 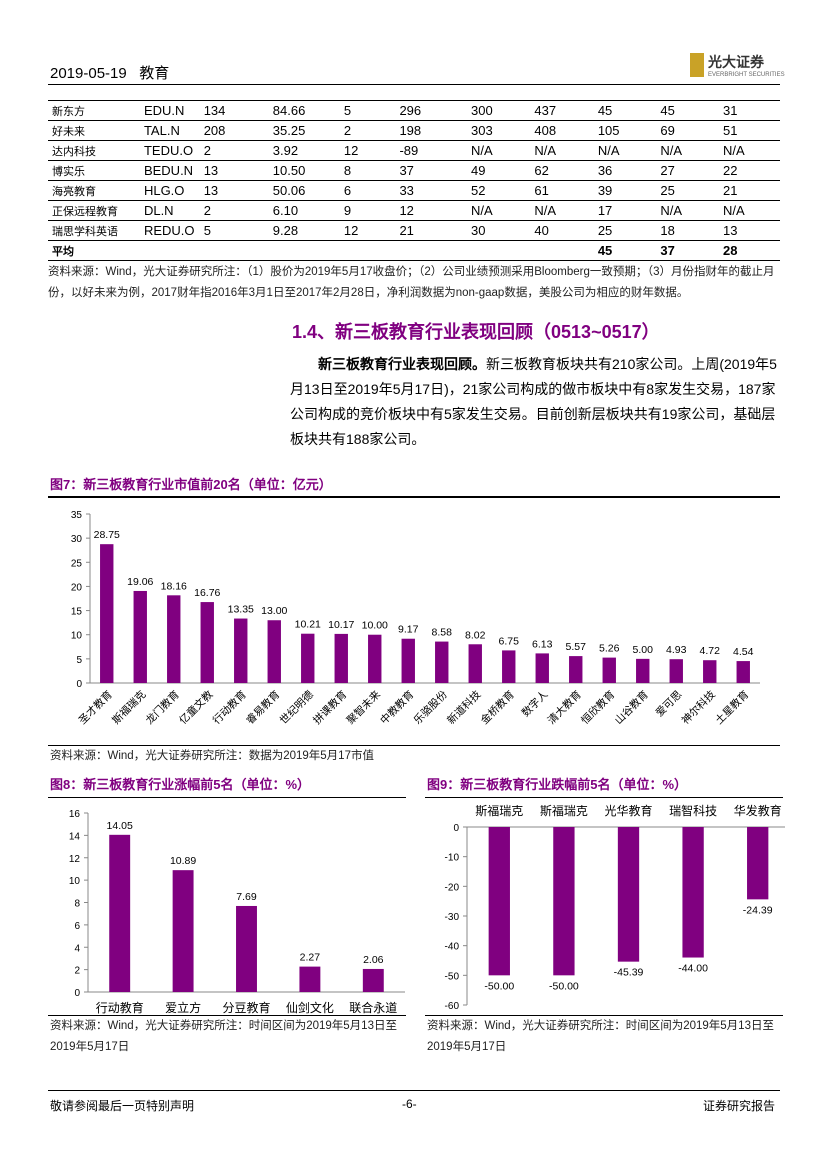 What do you see at coordinates (562, 190) in the screenshot?
I see `table-cell: 61` at bounding box center [562, 190].